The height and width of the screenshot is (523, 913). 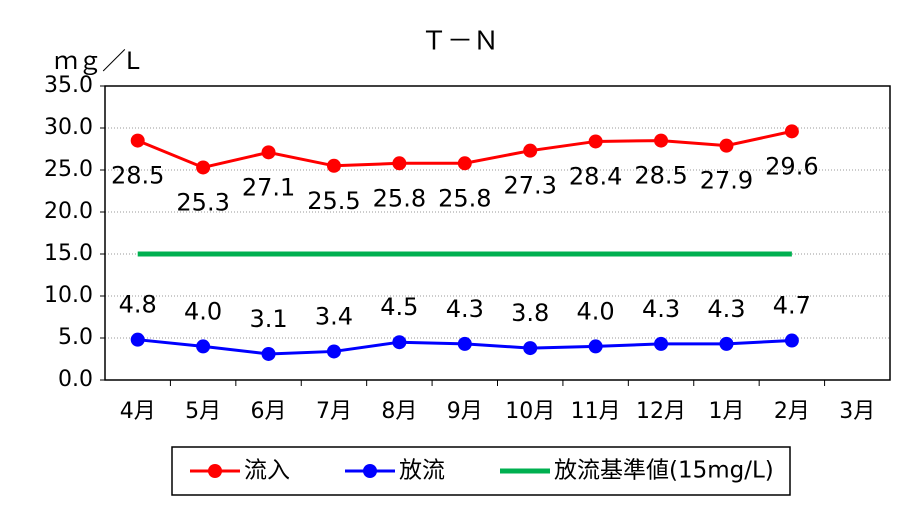 What do you see at coordinates (68, 127) in the screenshot?
I see `y-tick-label: 30.0` at bounding box center [68, 127].